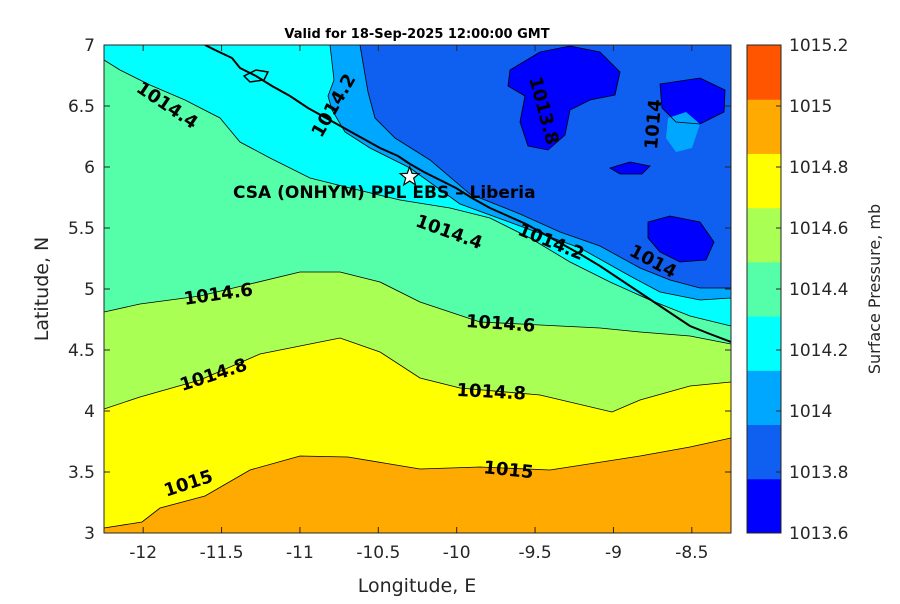  What do you see at coordinates (222, 553) in the screenshot?
I see `x-tick-label: -11.5` at bounding box center [222, 553].